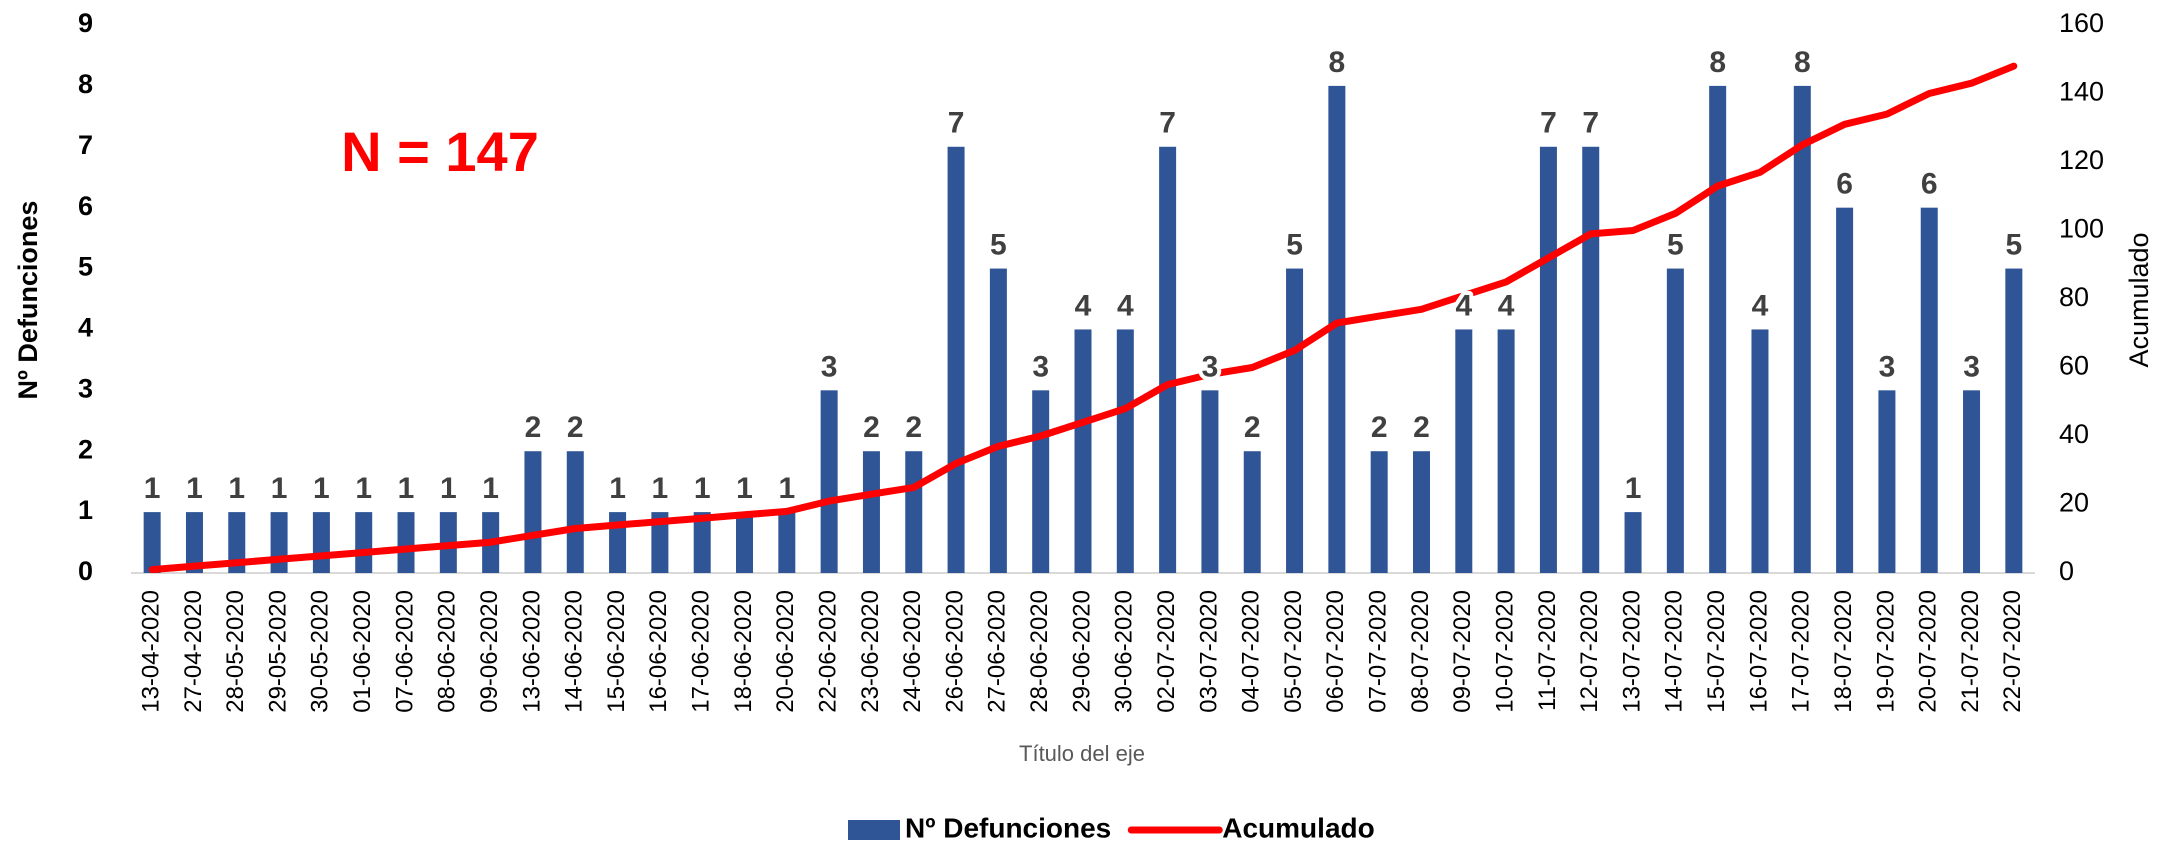 The image size is (2159, 842). Describe the element at coordinates (1885, 651) in the screenshot. I see `x-tick-label: 19-07-2020` at that location.